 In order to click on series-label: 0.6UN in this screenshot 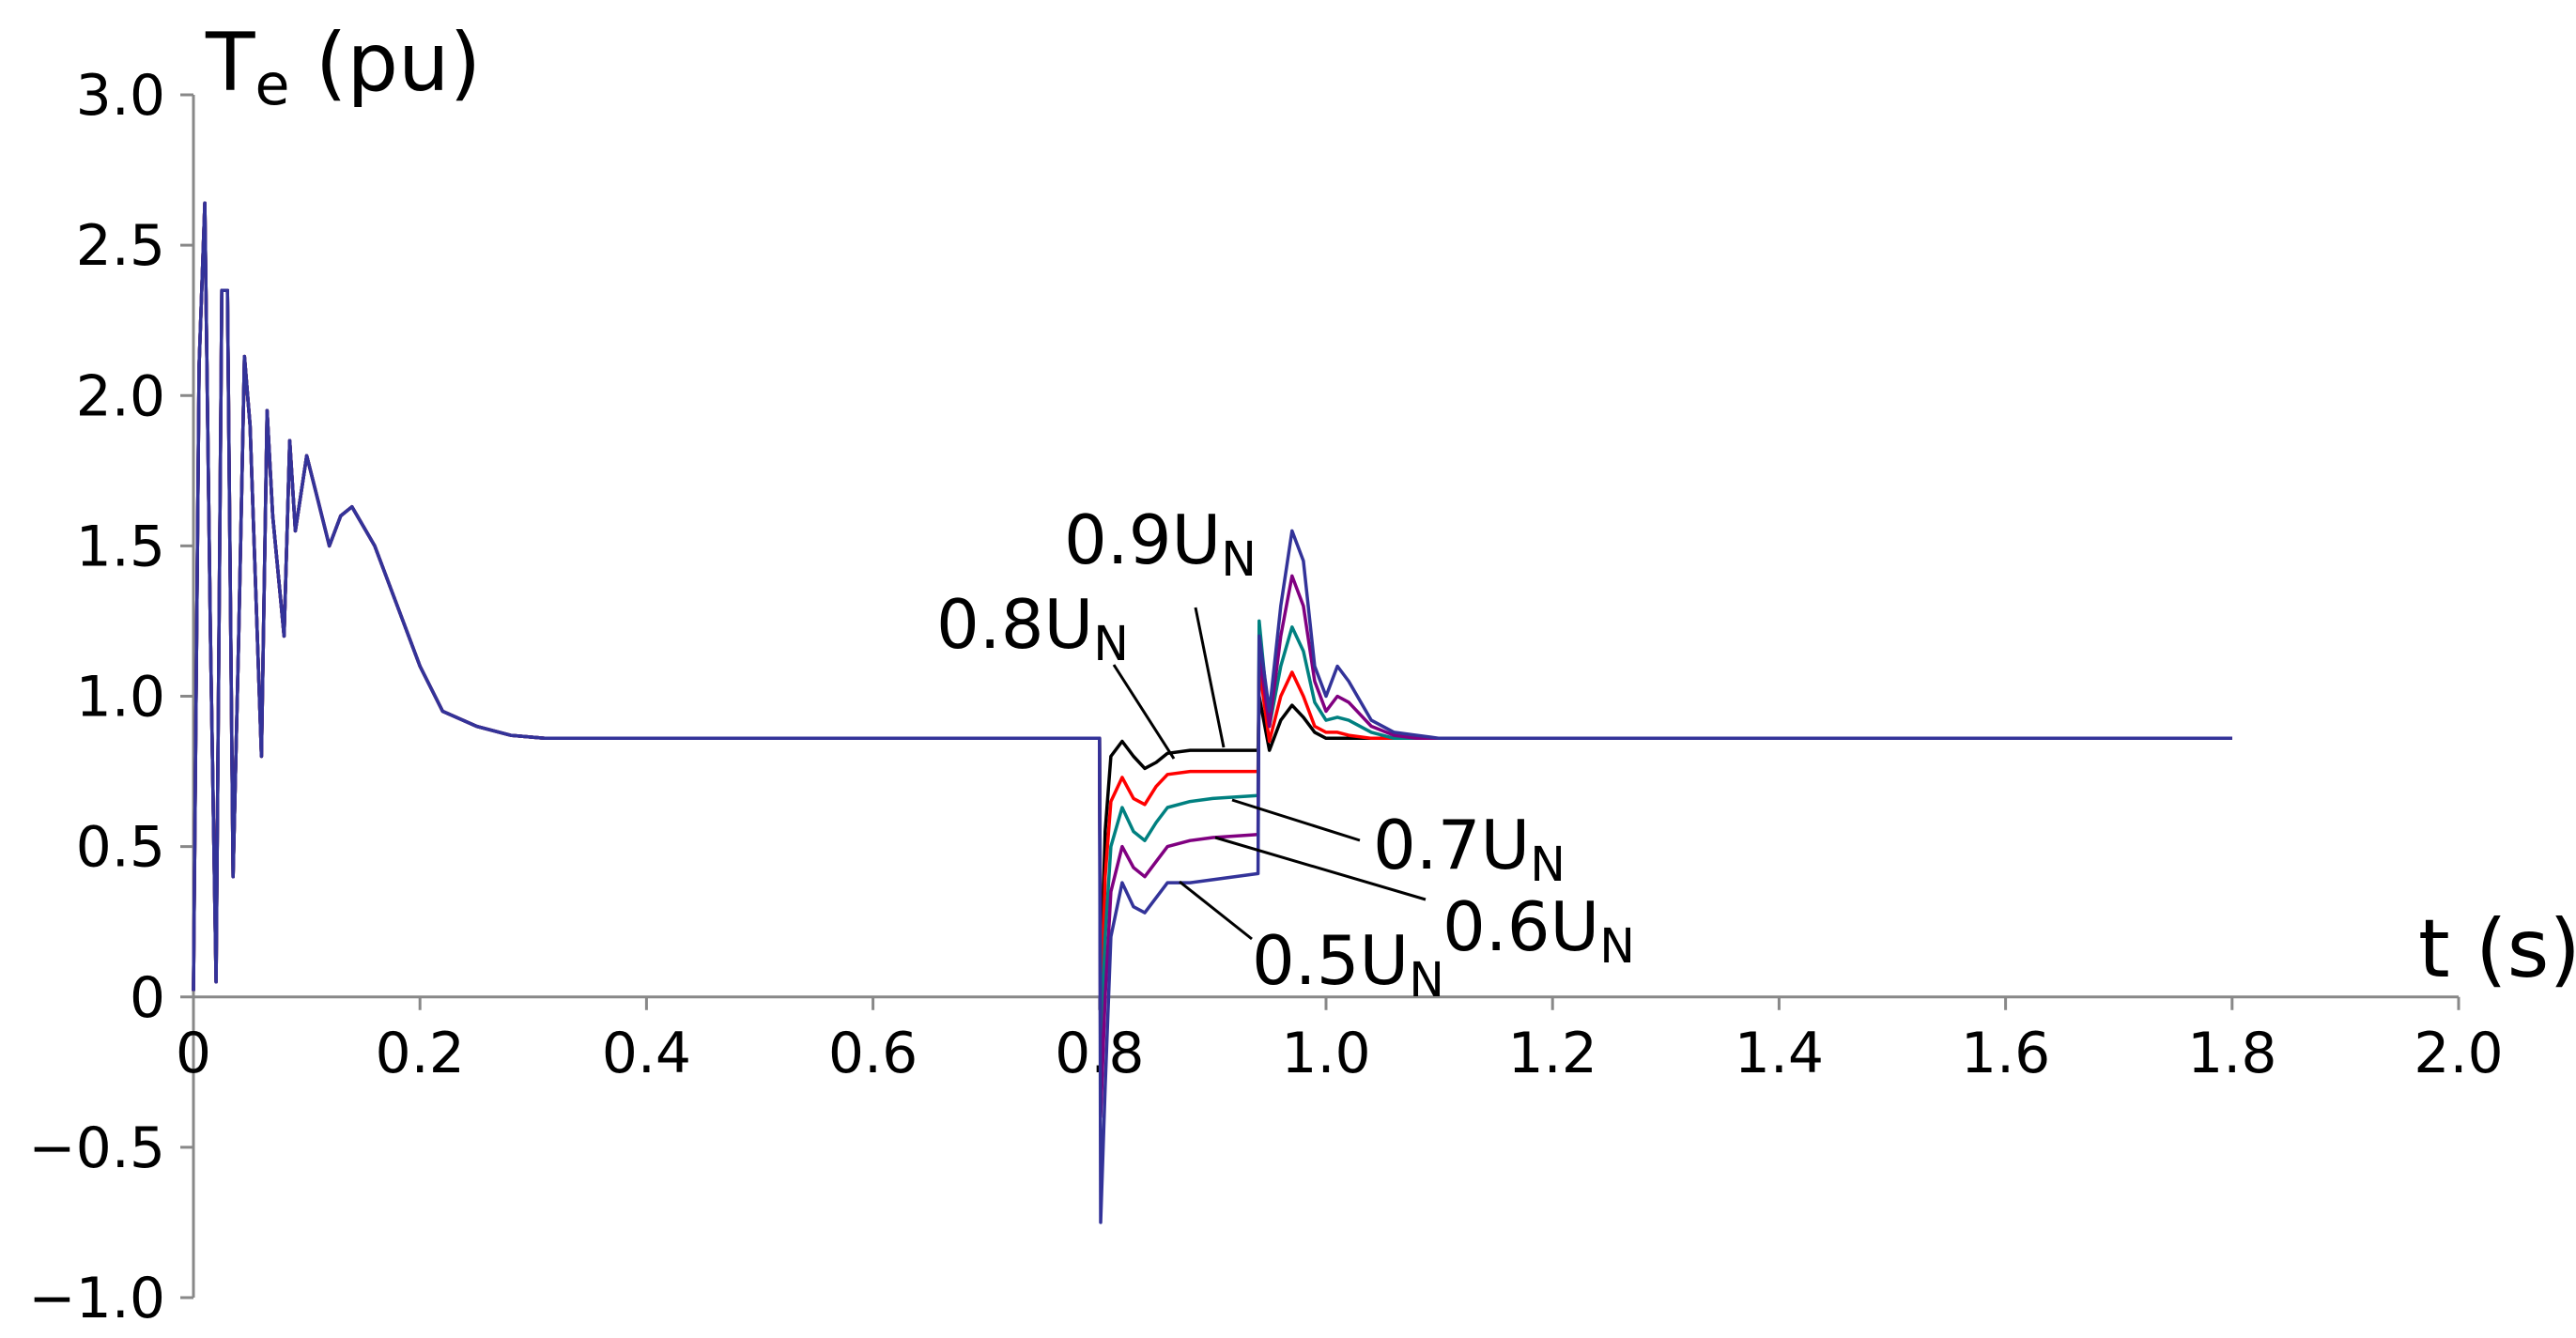, I will do `click(1538, 931)`.